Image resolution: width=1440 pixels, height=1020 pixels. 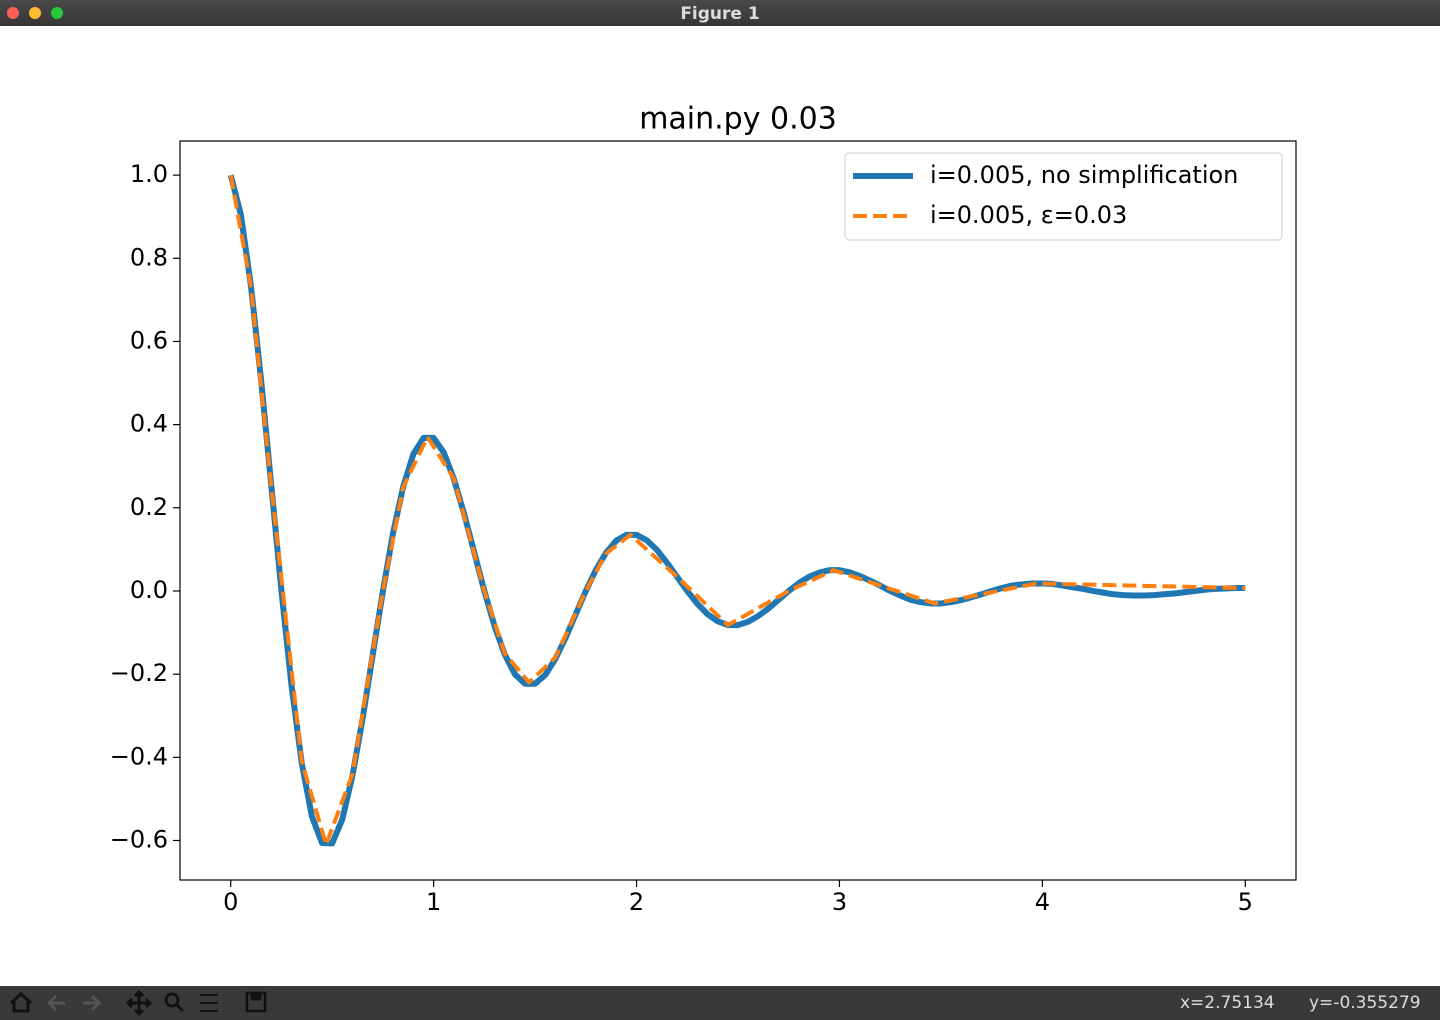 What do you see at coordinates (256, 1002) in the screenshot?
I see `save-button` at bounding box center [256, 1002].